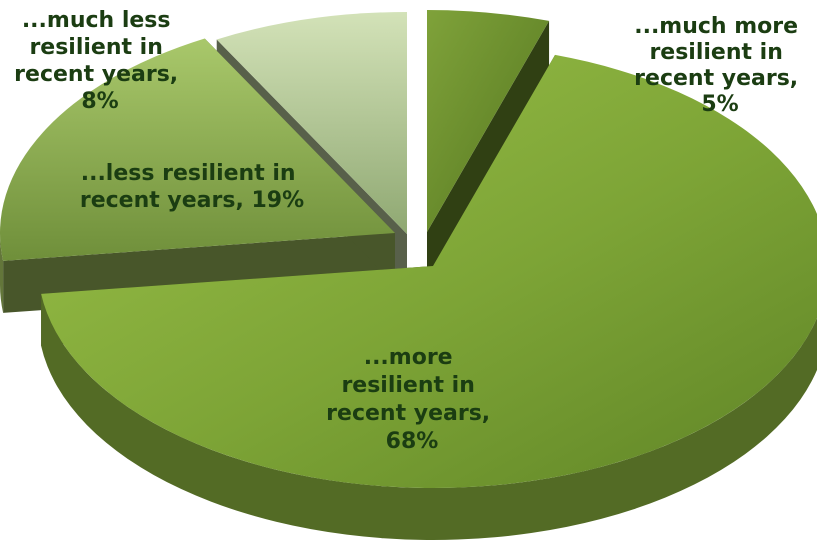  I want to click on data-label-much-more-line-3: recent years,, so click(716, 78).